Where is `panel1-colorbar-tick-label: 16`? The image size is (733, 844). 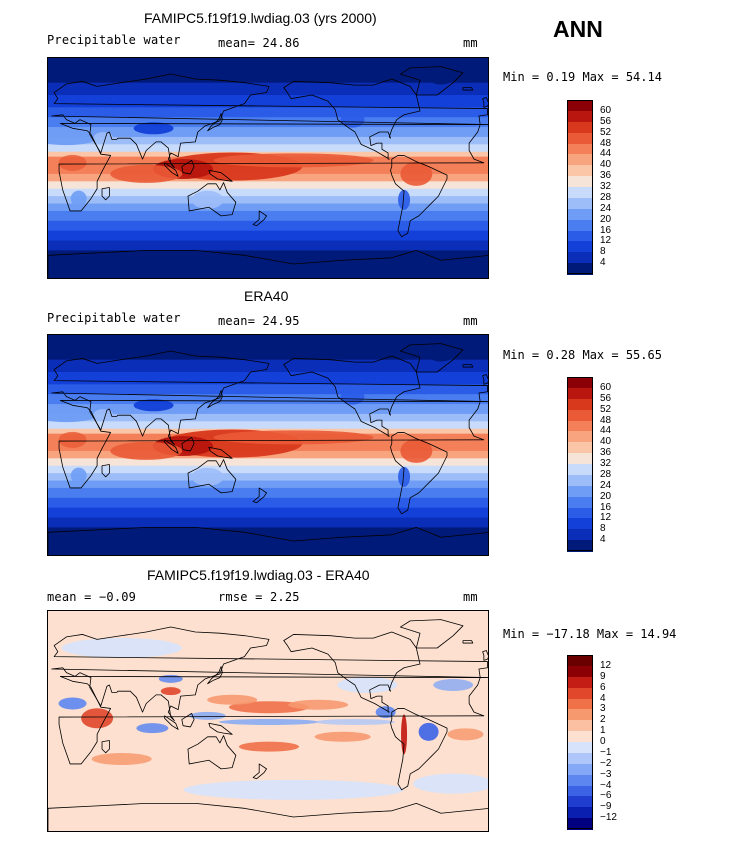
panel1-colorbar-tick-label: 16 is located at coordinates (606, 230).